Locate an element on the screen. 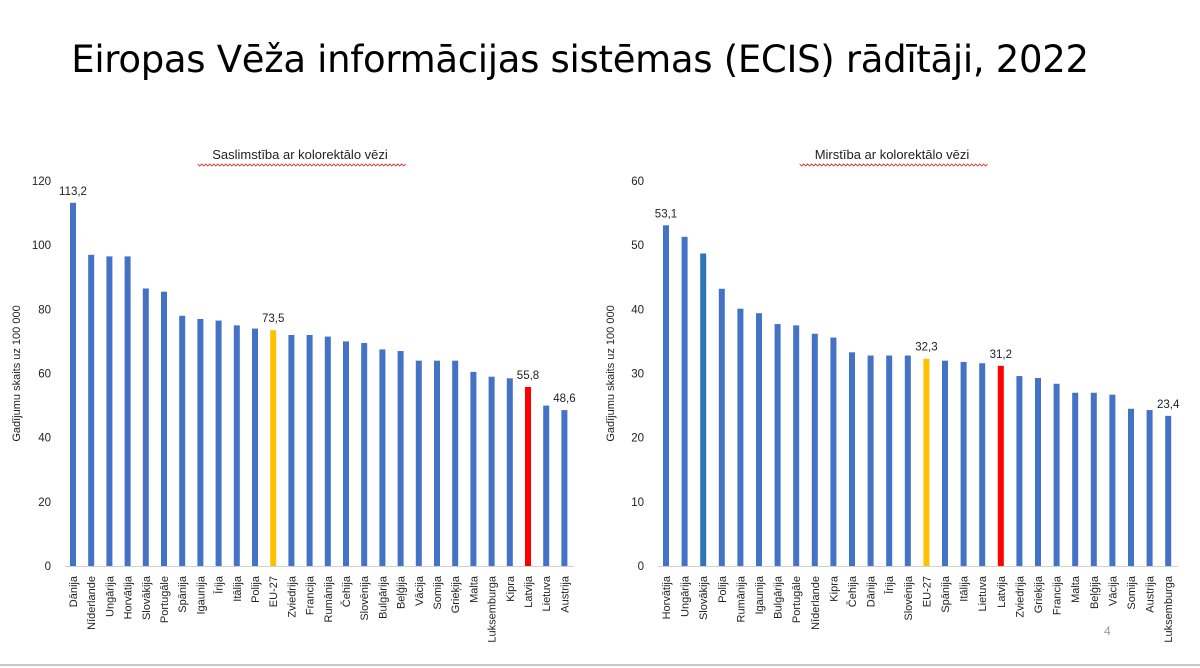  chart-title: Saslimstība ar kolorektālo vēzi is located at coordinates (300, 154).